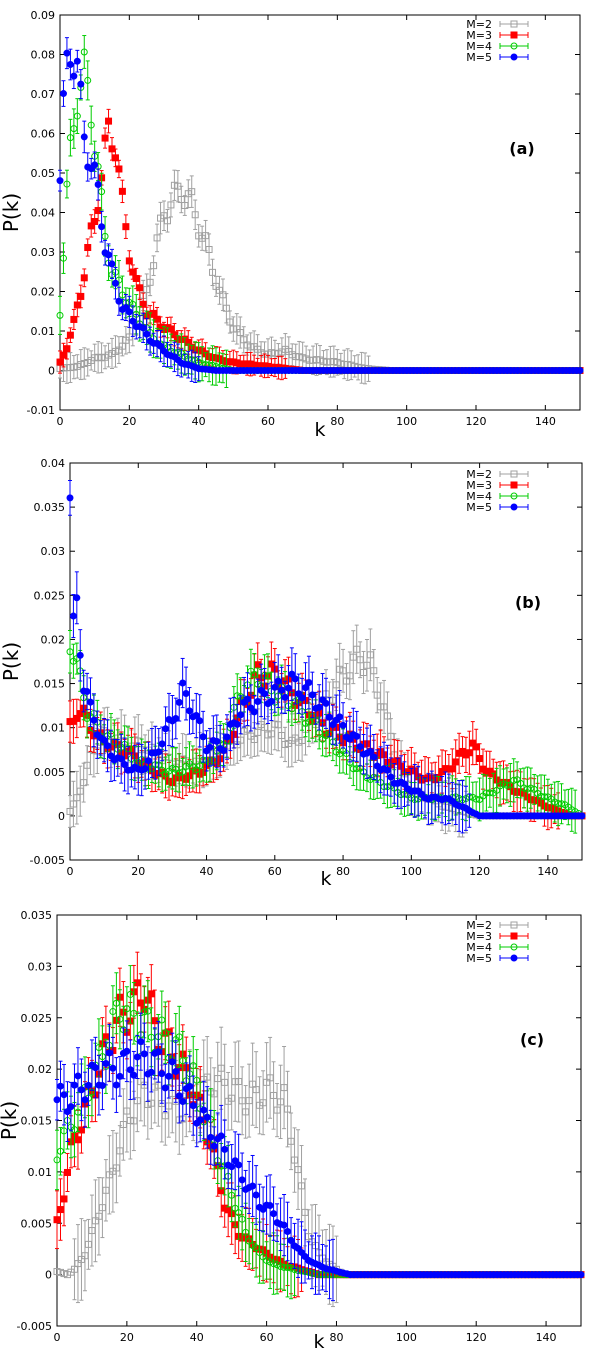 The image size is (600, 1350). I want to click on legend: M=2M=3M=4M=5, so click(497, 491).